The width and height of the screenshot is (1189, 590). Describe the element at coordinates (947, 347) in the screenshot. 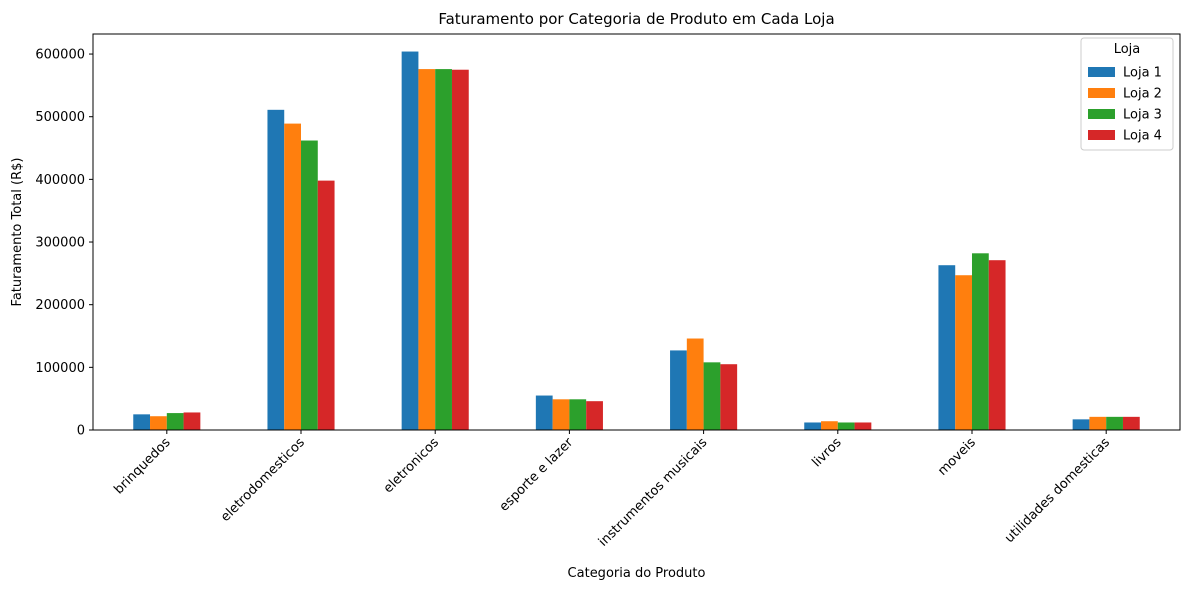

I see `bar-loja-1-moveis` at that location.